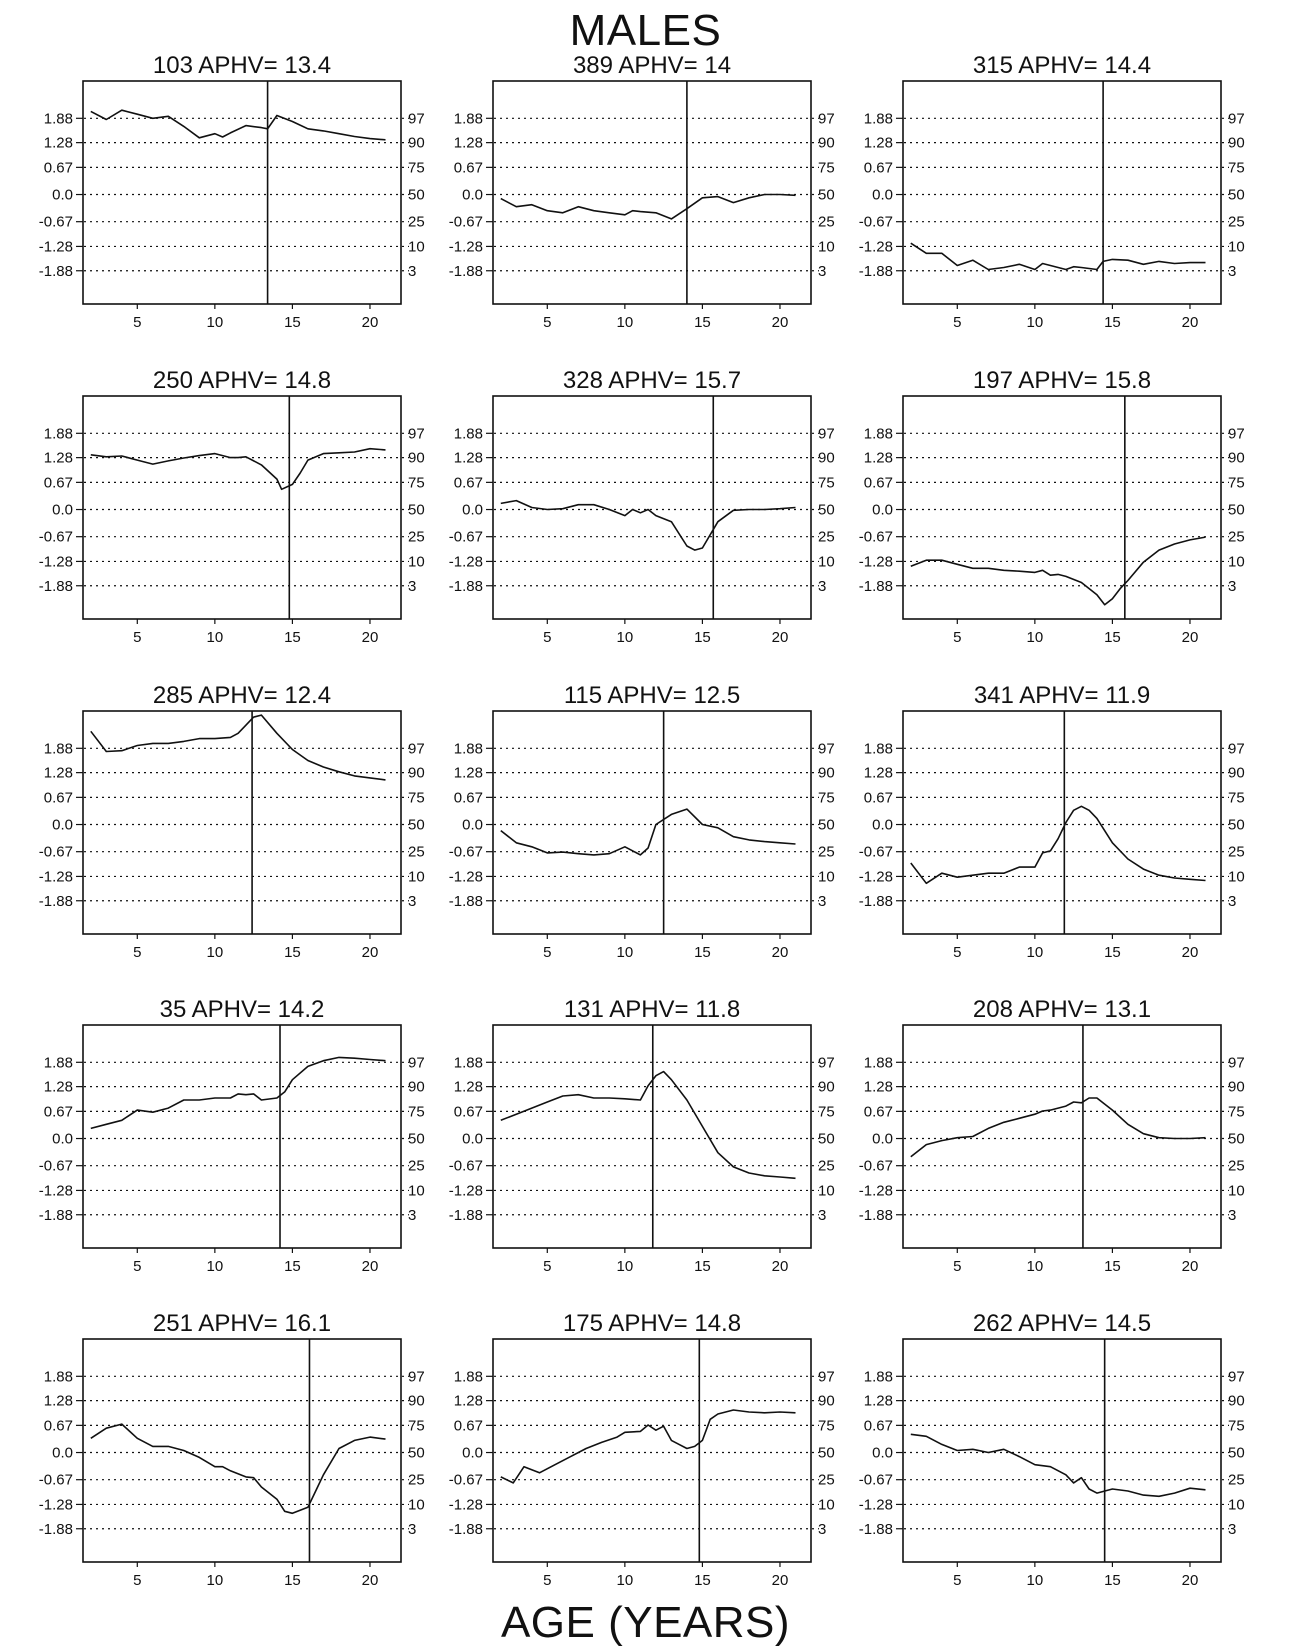 The height and width of the screenshot is (1651, 1291). What do you see at coordinates (652, 1323) in the screenshot?
I see `panel-title: 175 APHV= 14.8` at bounding box center [652, 1323].